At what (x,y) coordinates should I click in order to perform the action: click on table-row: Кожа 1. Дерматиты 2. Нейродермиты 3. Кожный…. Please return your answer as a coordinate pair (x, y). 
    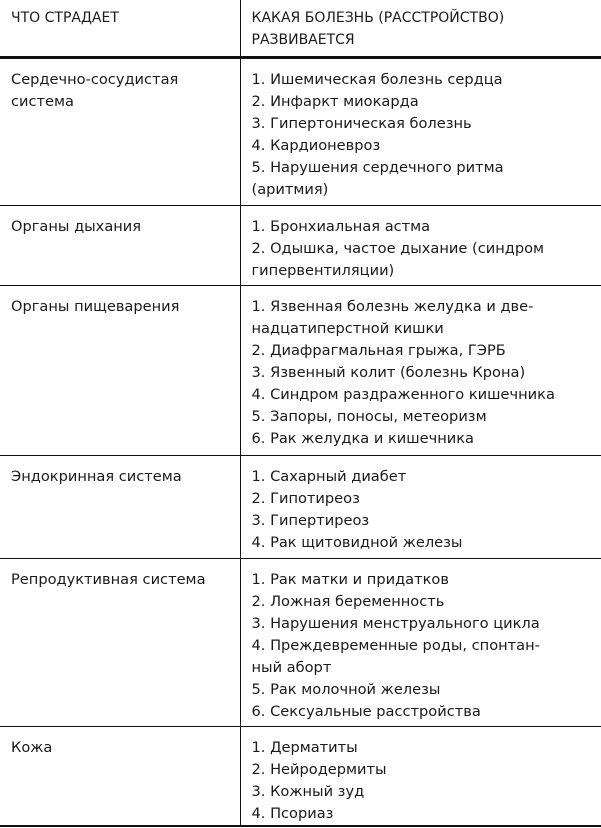
    Looking at the image, I should click on (300, 776).